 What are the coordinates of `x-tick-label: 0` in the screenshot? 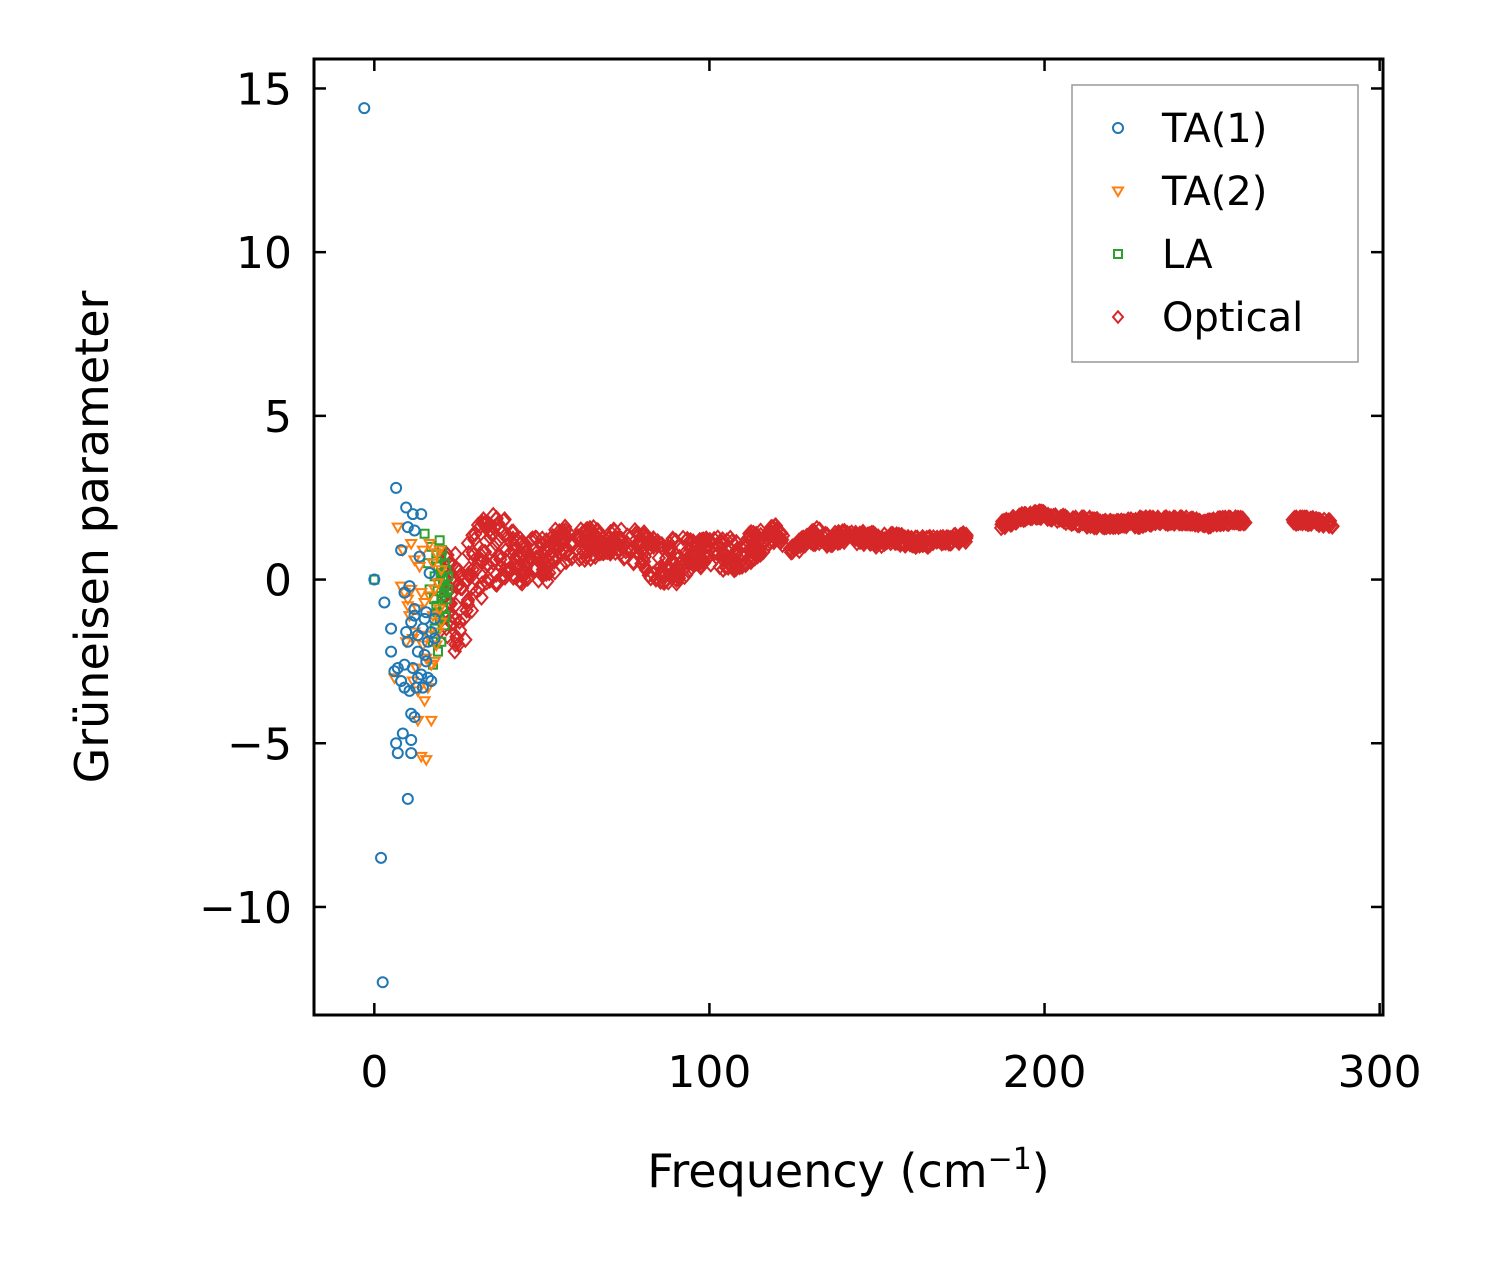 It's located at (374, 1072).